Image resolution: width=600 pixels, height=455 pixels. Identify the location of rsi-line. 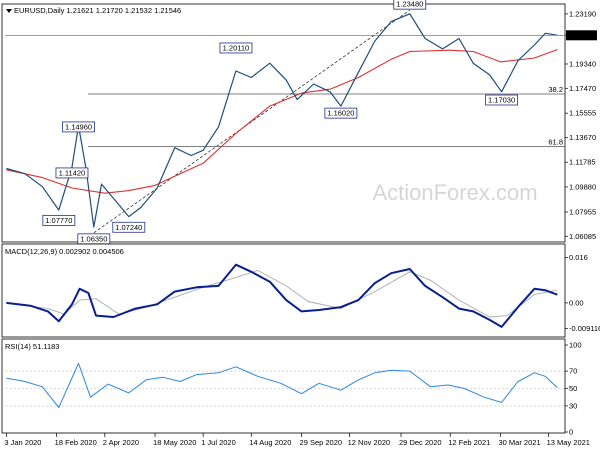
(282, 385).